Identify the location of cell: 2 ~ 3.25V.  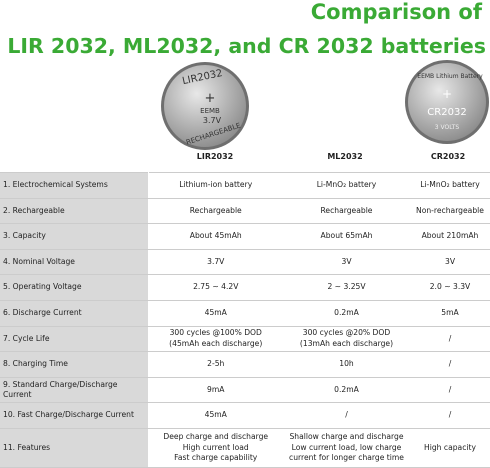
(346, 287).